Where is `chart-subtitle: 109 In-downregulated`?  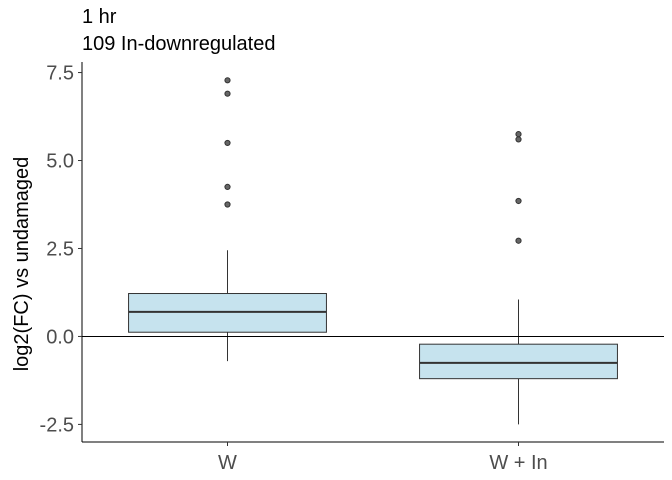 chart-subtitle: 109 In-downregulated is located at coordinates (179, 44).